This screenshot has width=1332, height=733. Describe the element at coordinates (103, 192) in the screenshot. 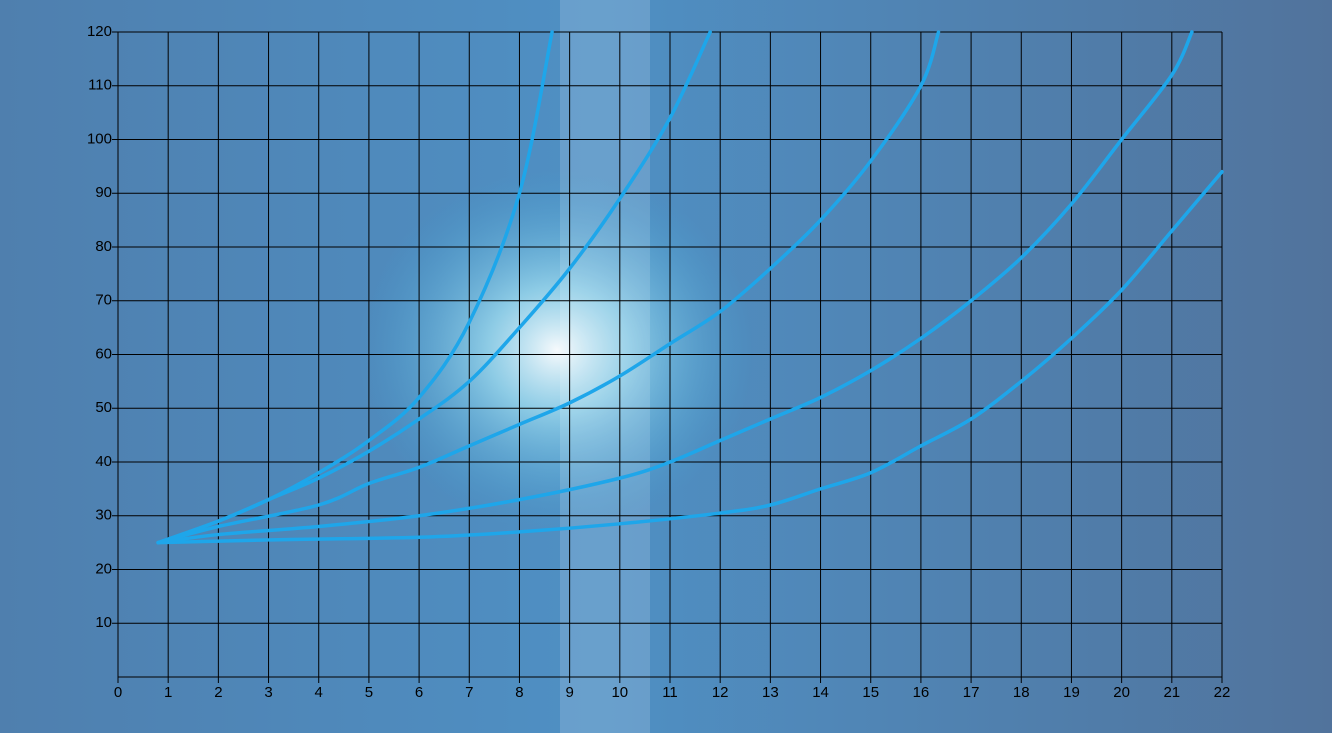

I see `y-tick-label: 90` at that location.